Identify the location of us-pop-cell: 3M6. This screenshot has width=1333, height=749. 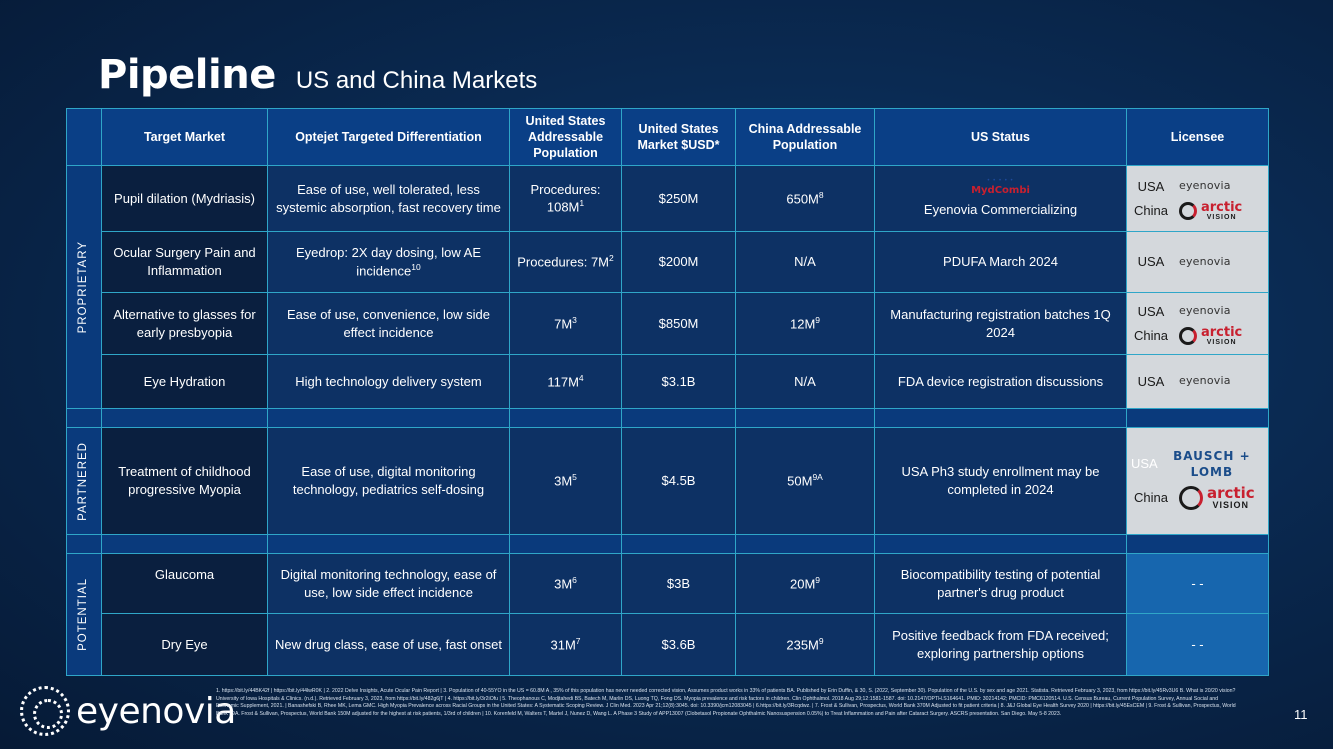
(565, 583).